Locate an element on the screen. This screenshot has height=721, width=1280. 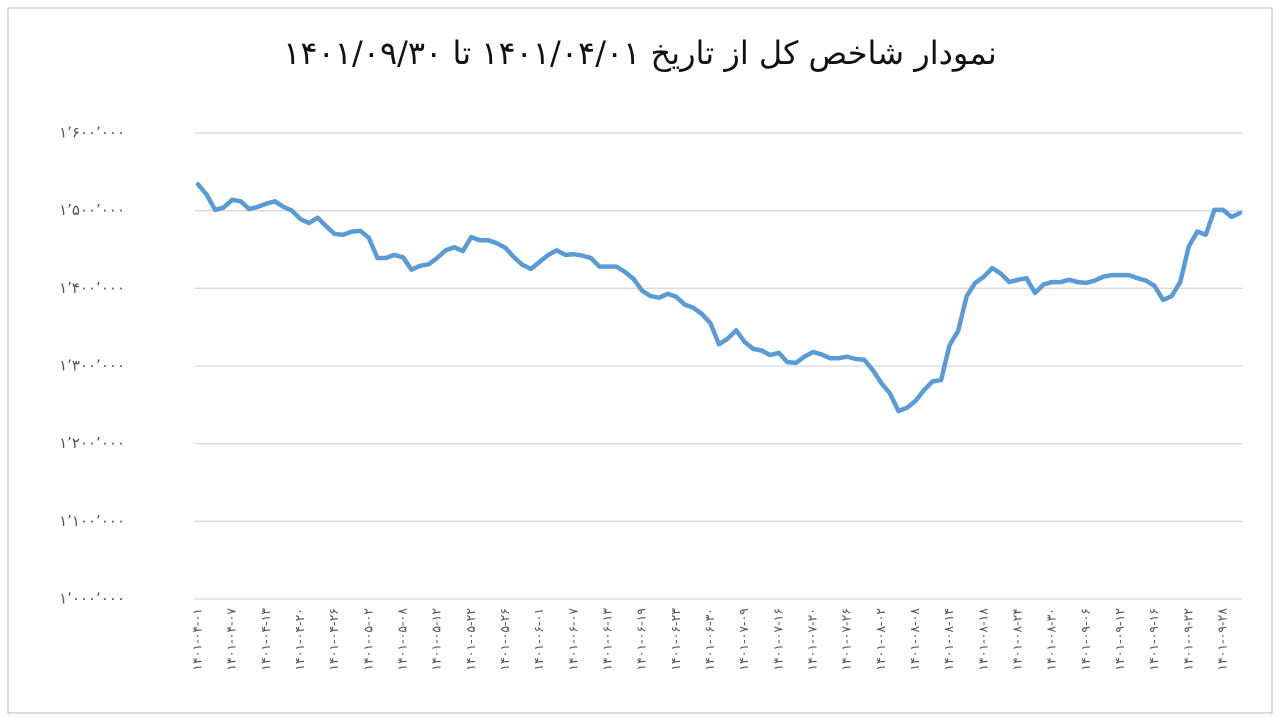
x-tick-label: ۱۴۰۱-۰۷-۱۶ is located at coordinates (777, 639).